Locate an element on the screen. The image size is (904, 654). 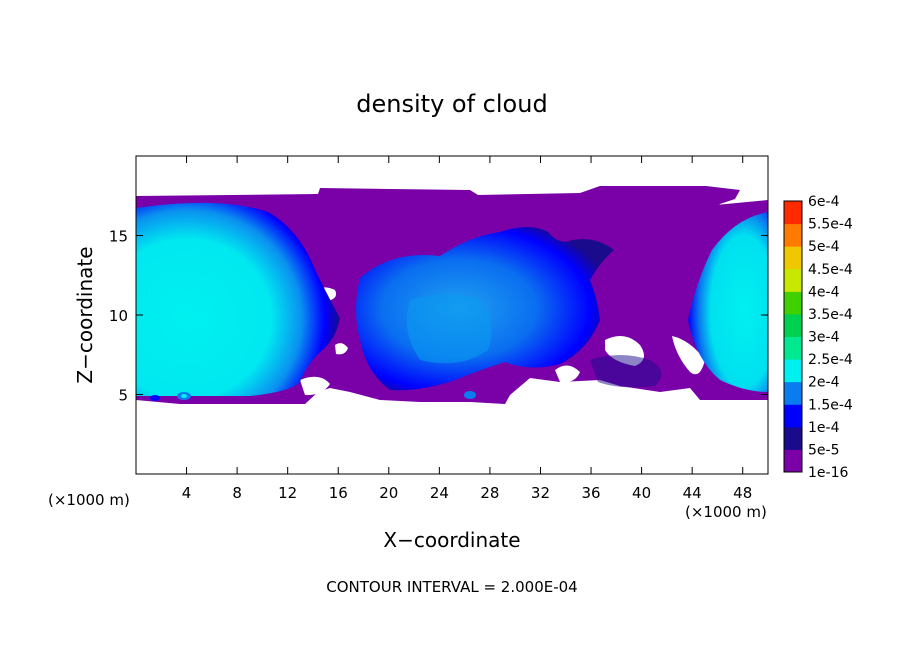
colorbar-label: 5e-4 is located at coordinates (824, 247).